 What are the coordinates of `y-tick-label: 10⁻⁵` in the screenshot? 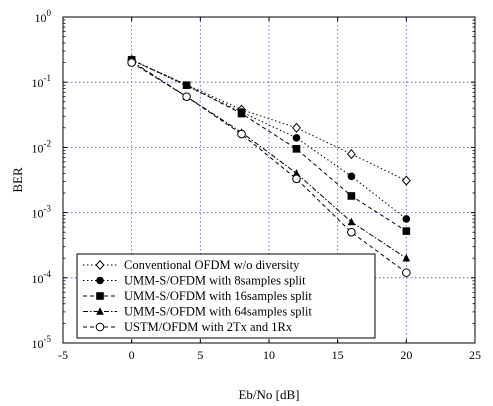 It's located at (42, 342).